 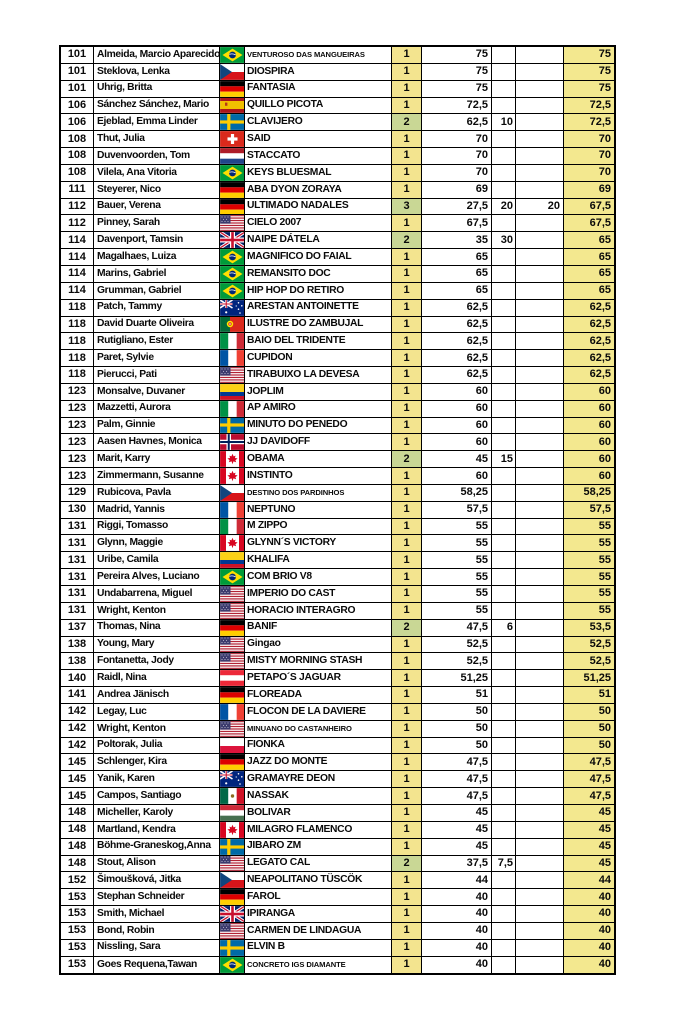 I want to click on table-row: 101 Uhrig, Britta FANTASIA 1 75 75, so click(x=337, y=89).